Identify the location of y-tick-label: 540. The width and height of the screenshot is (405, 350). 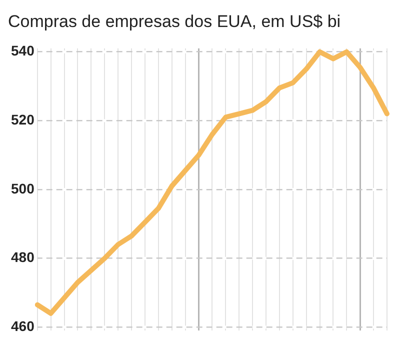
(23, 50).